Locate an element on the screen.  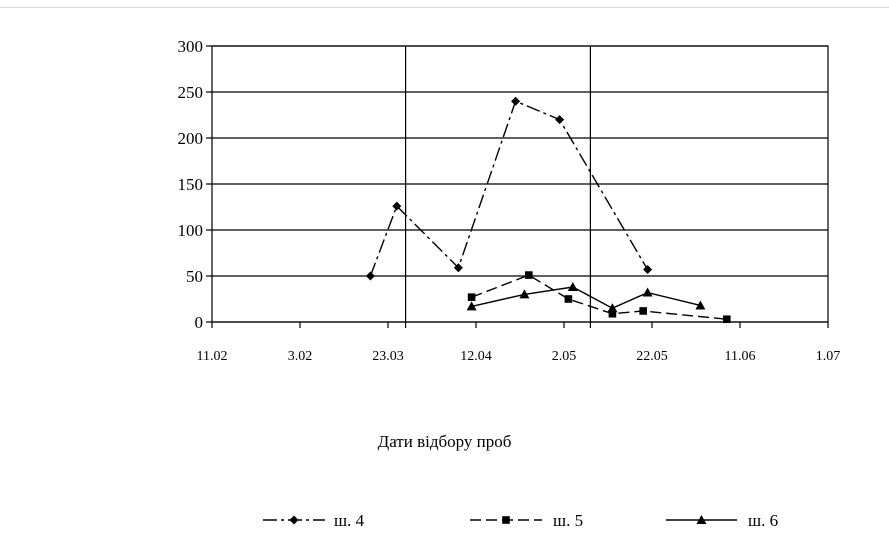
y-tick-label: 250 is located at coordinates (191, 92).